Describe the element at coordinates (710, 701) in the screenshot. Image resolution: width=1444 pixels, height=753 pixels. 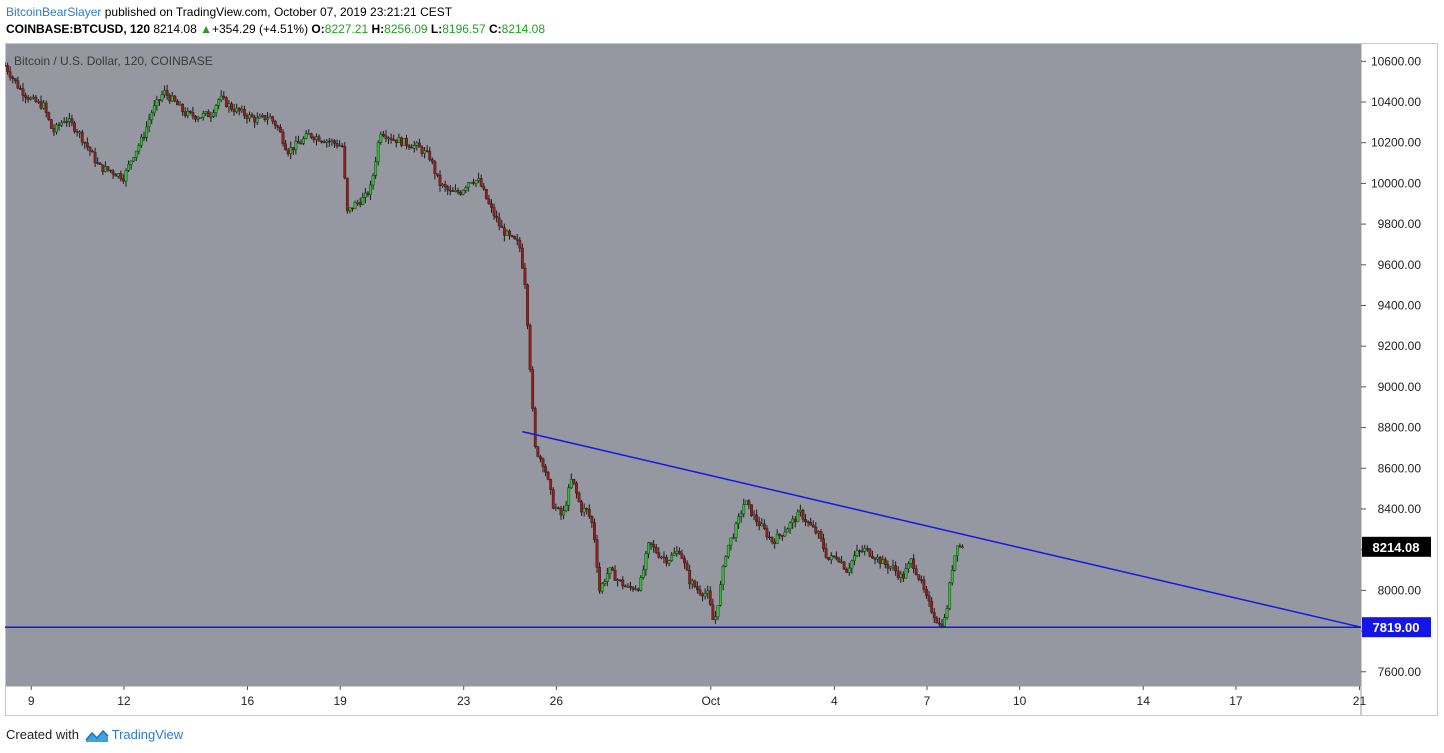
I see `x-tick-label: Oct` at that location.